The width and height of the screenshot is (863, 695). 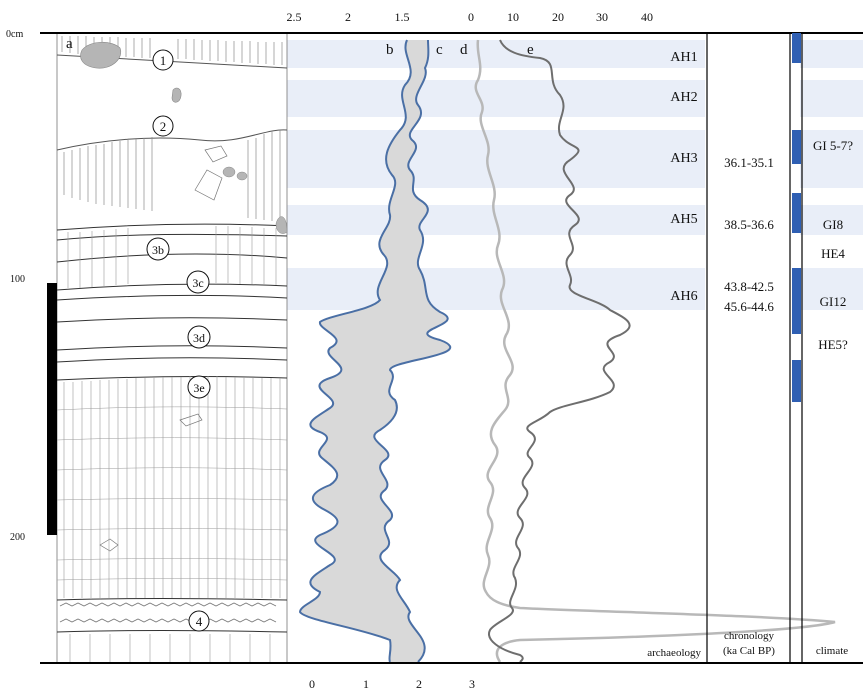 What do you see at coordinates (419, 684) in the screenshot?
I see `c-axis-tick: 2` at bounding box center [419, 684].